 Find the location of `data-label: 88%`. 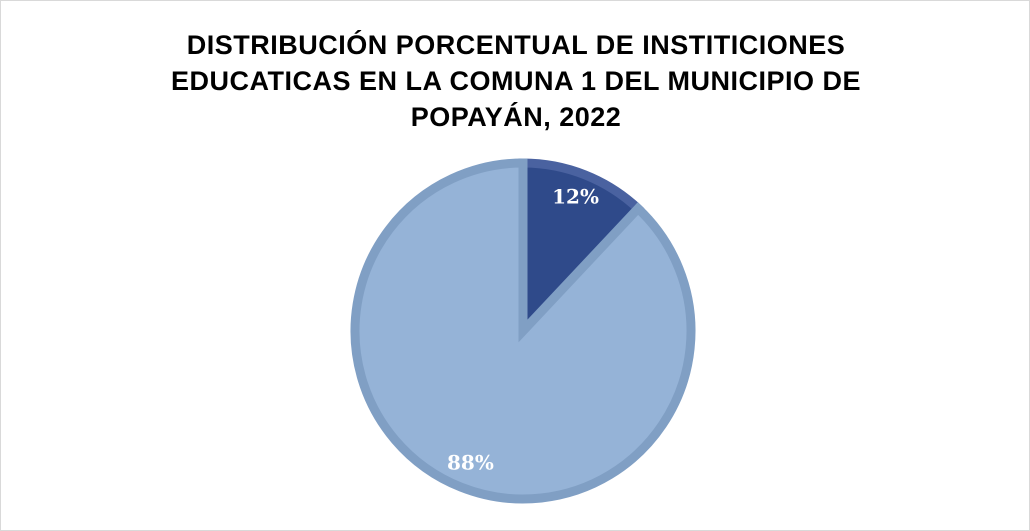

data-label: 88% is located at coordinates (470, 462).